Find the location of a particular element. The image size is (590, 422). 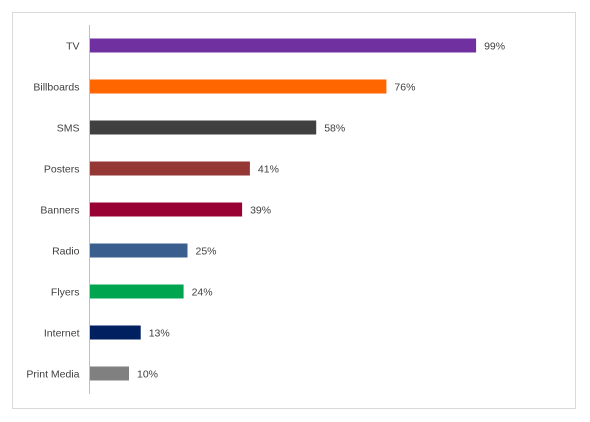

category-label-tv: TV is located at coordinates (72, 47).